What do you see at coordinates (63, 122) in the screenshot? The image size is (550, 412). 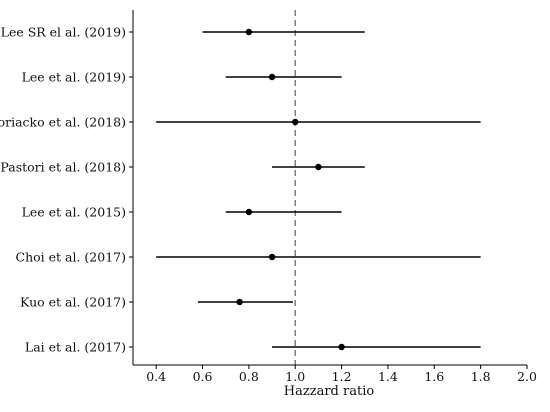 I see `study-label: Goriacko et al. (2018)` at bounding box center [63, 122].